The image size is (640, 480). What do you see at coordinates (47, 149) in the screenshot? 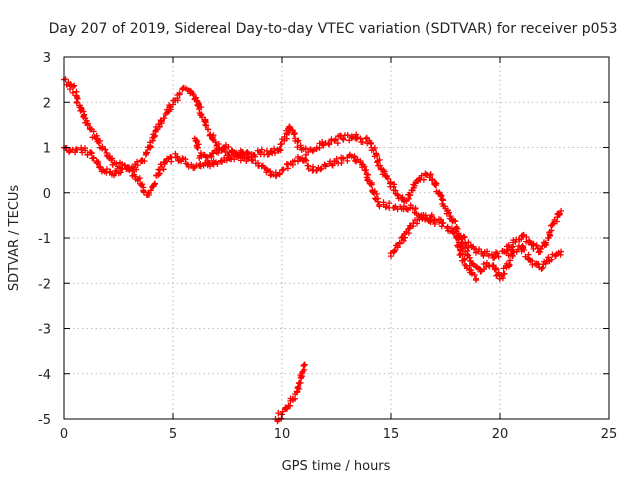
I see `y-tick-label: 1` at bounding box center [47, 149].